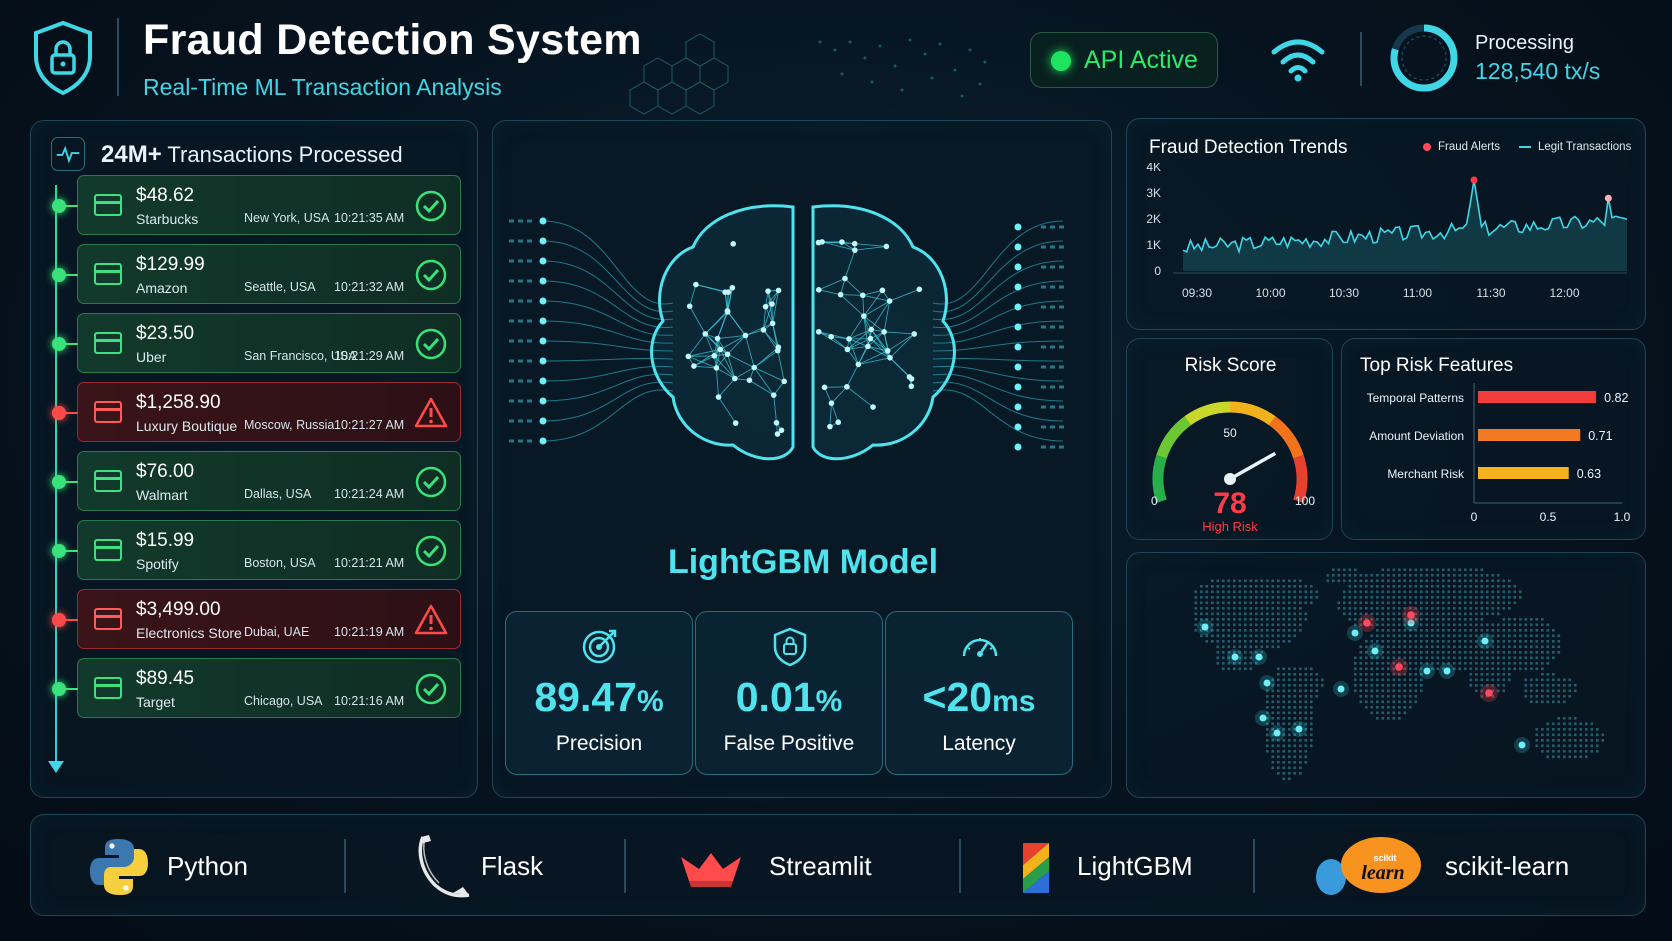 The width and height of the screenshot is (1672, 941). What do you see at coordinates (256, 205) in the screenshot?
I see `transaction-row: $48.62 Starbucks New York, USA 10:21:35 AM` at bounding box center [256, 205].